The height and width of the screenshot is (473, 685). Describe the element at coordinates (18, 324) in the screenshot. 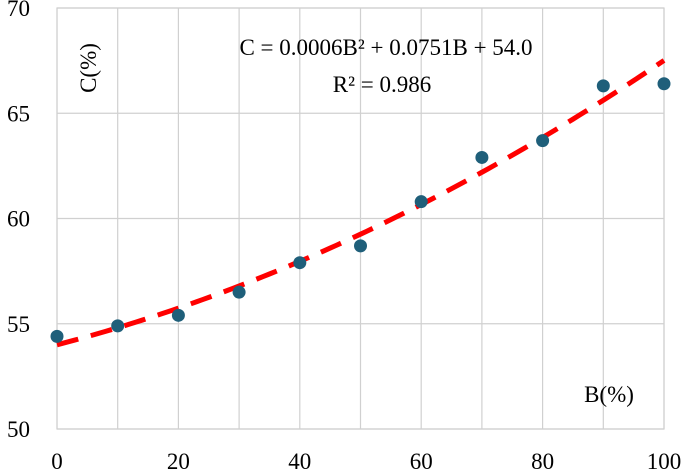

I see `y-tick-label: 55` at that location.